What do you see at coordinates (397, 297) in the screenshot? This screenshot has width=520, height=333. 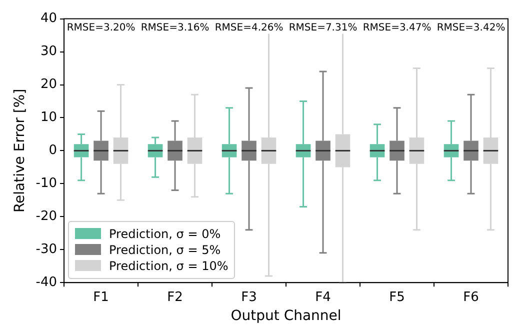 I see `x-tick-label: F5` at bounding box center [397, 297].